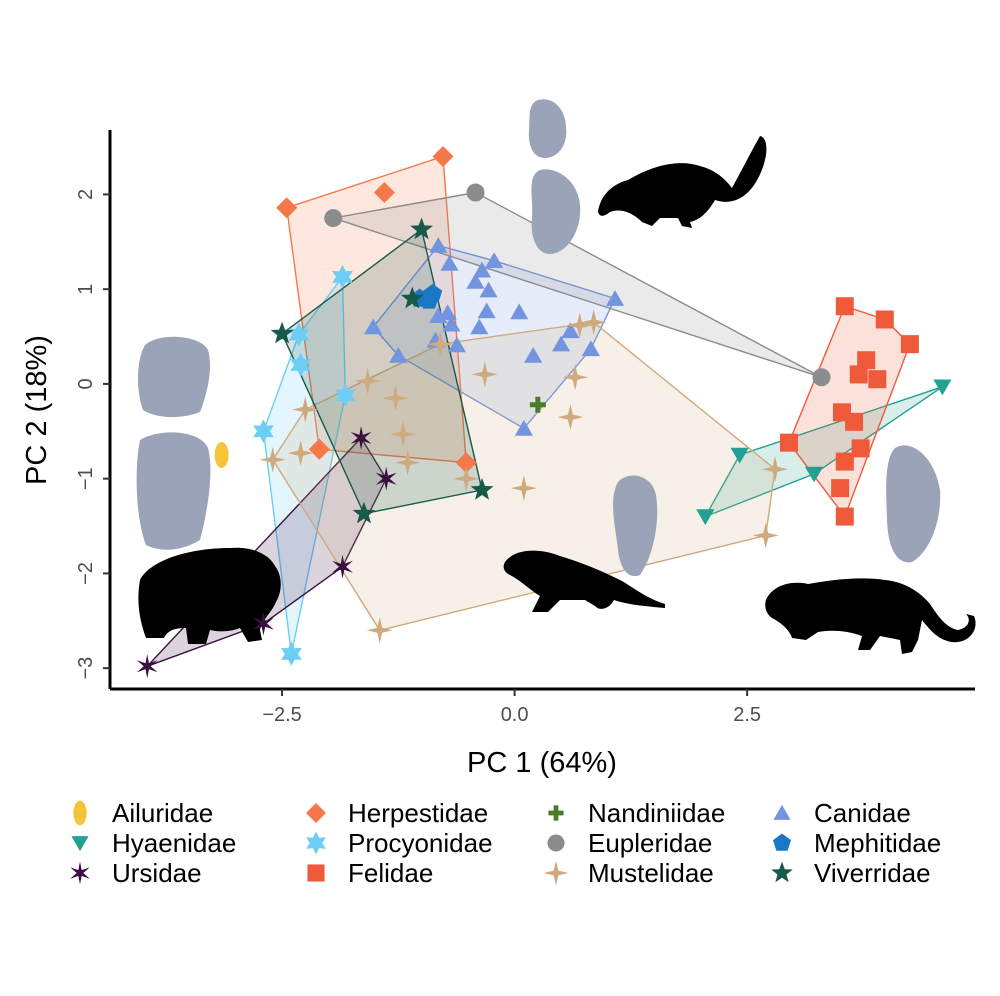 The height and width of the screenshot is (996, 1000). I want to click on y-tick-label: −2, so click(86, 573).